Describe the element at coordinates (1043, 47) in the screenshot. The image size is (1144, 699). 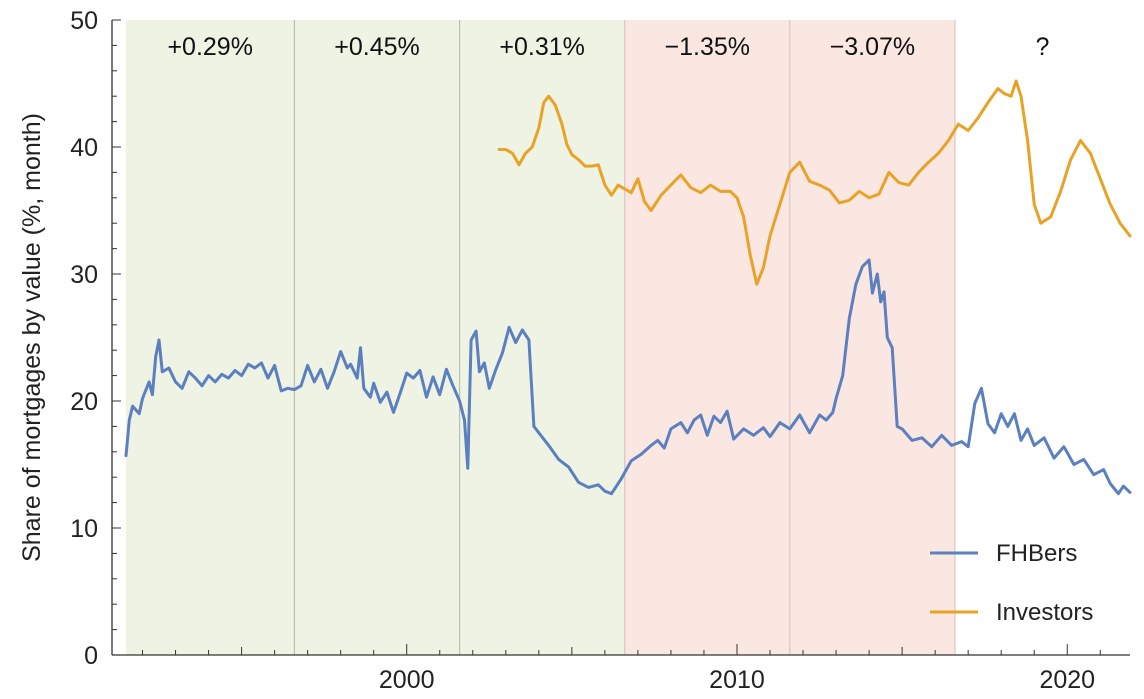
I see `period-label-6: ?` at that location.